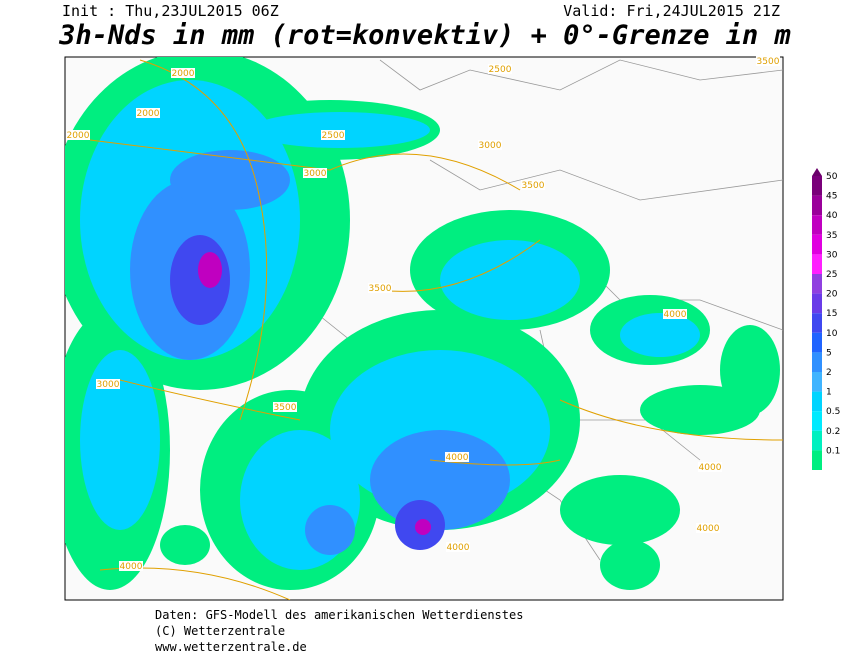 The width and height of the screenshot is (850, 657). Describe the element at coordinates (220, 631) in the screenshot. I see `footer-line: (C) Wetterzentrale` at that location.